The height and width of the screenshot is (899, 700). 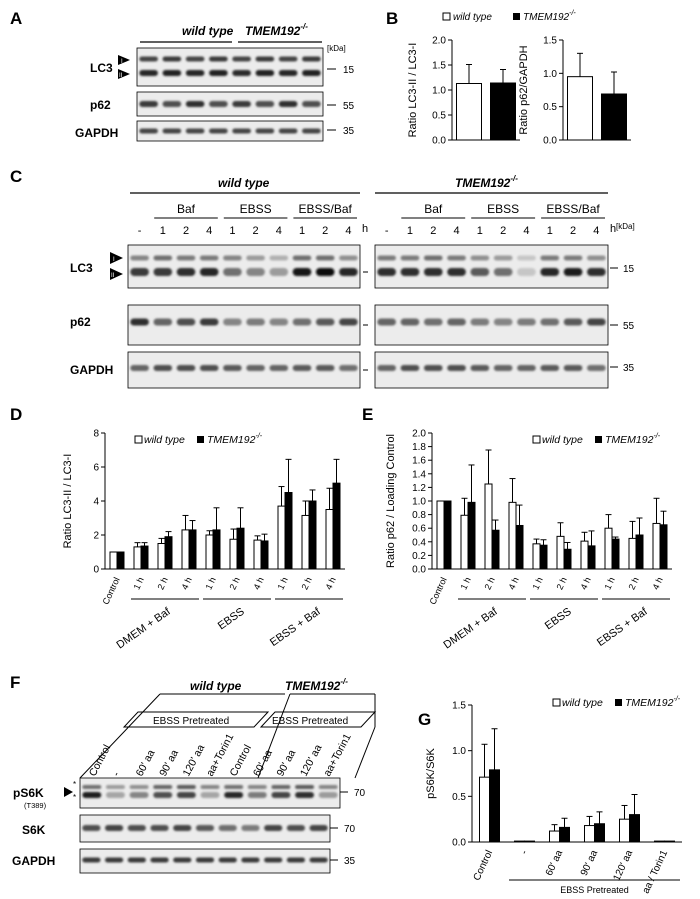 What do you see at coordinates (596, 231) in the screenshot?
I see `panel-c-side2-lane10: 4` at bounding box center [596, 231].